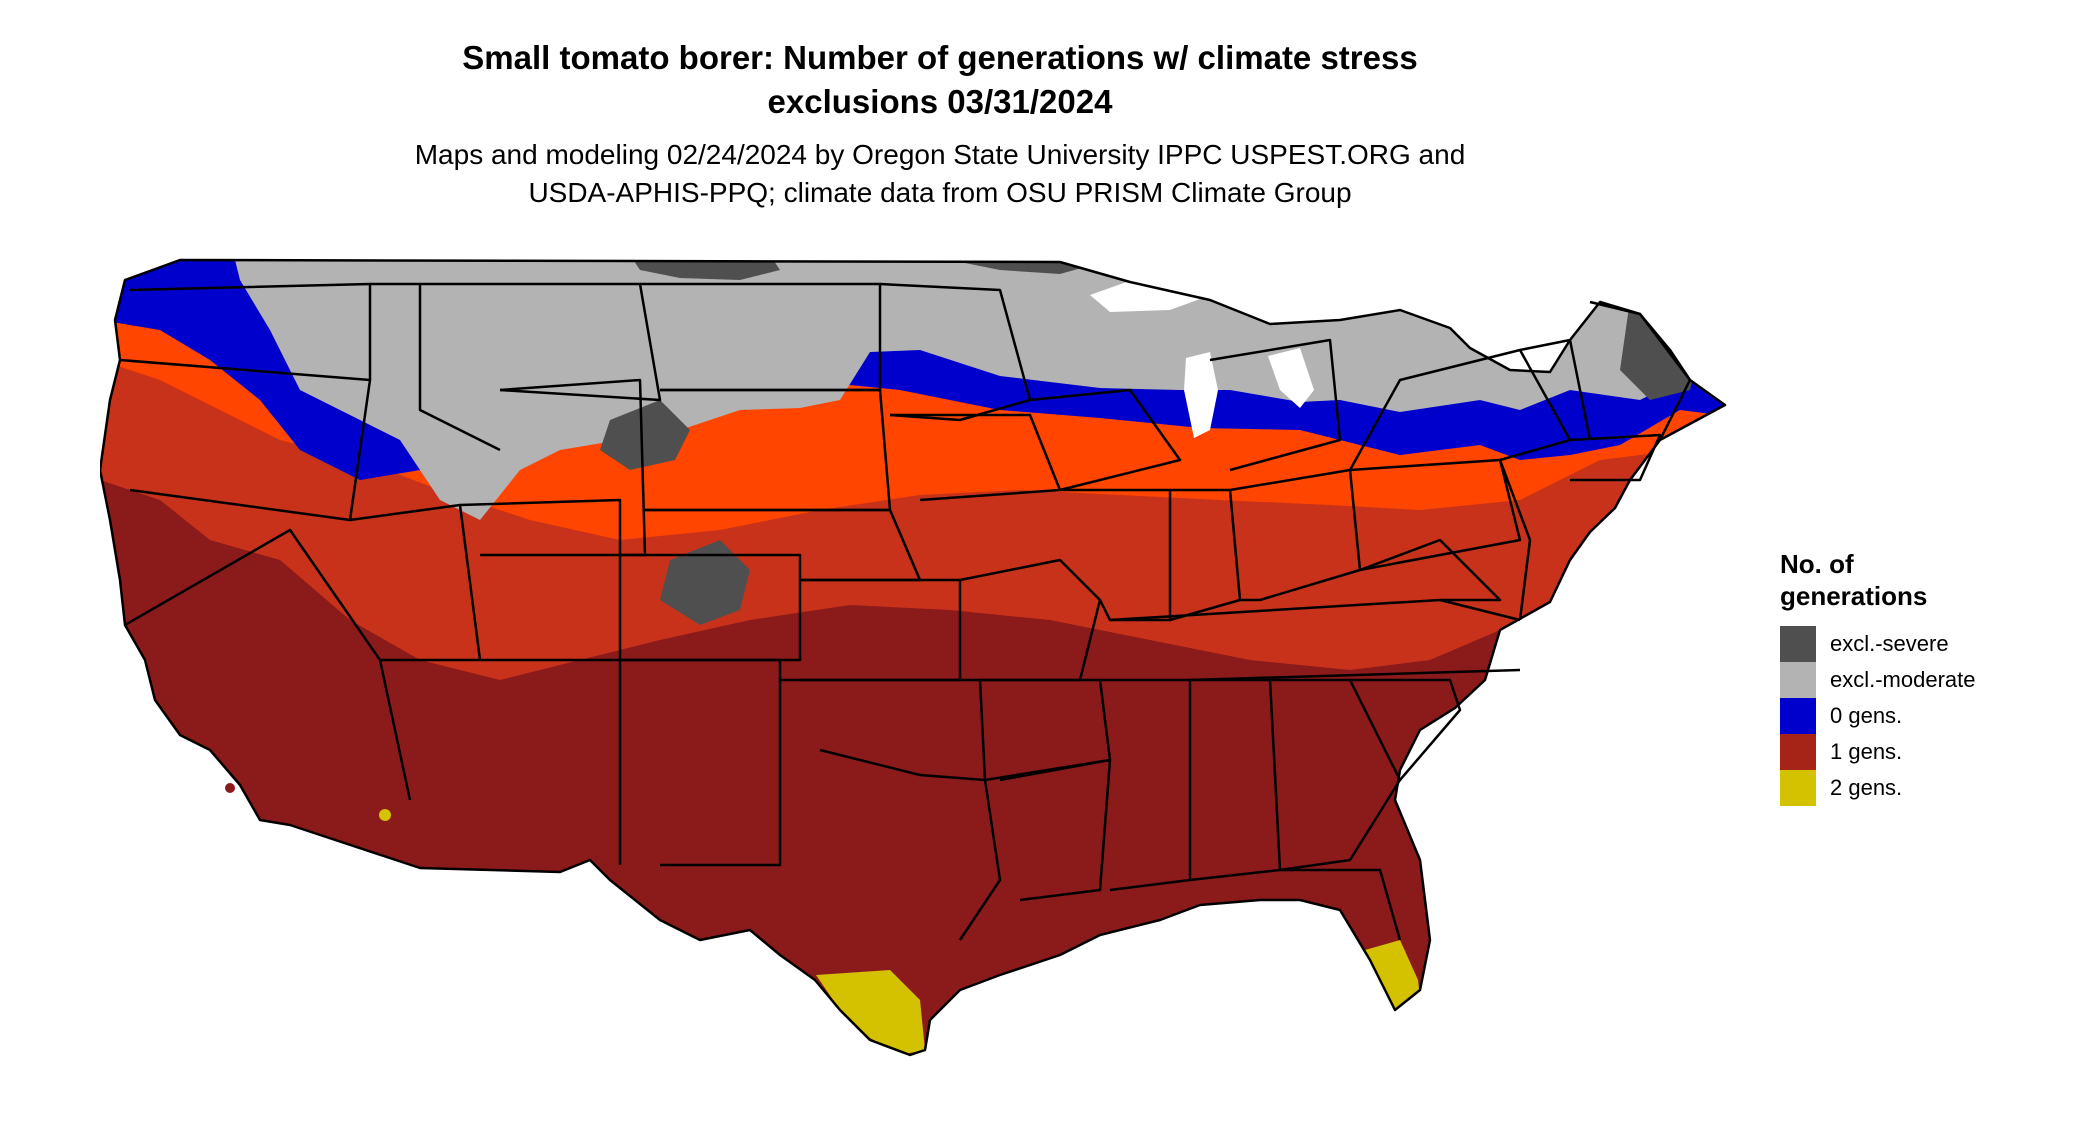  What do you see at coordinates (1046, 730) in the screenshot?
I see `border-ar` at bounding box center [1046, 730].